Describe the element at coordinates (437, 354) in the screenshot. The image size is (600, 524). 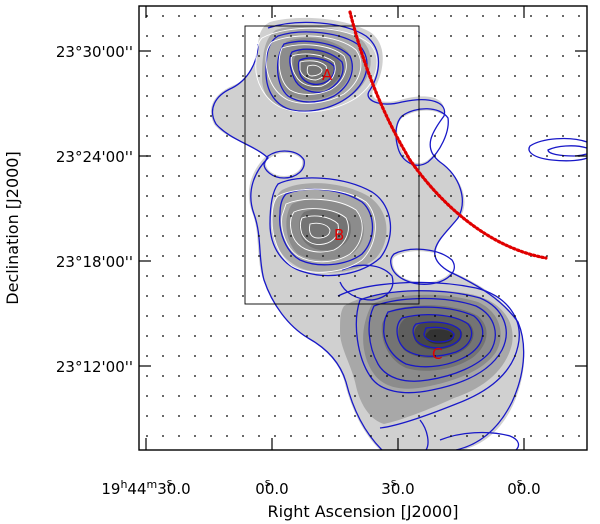
I see `marker-c: C` at that location.